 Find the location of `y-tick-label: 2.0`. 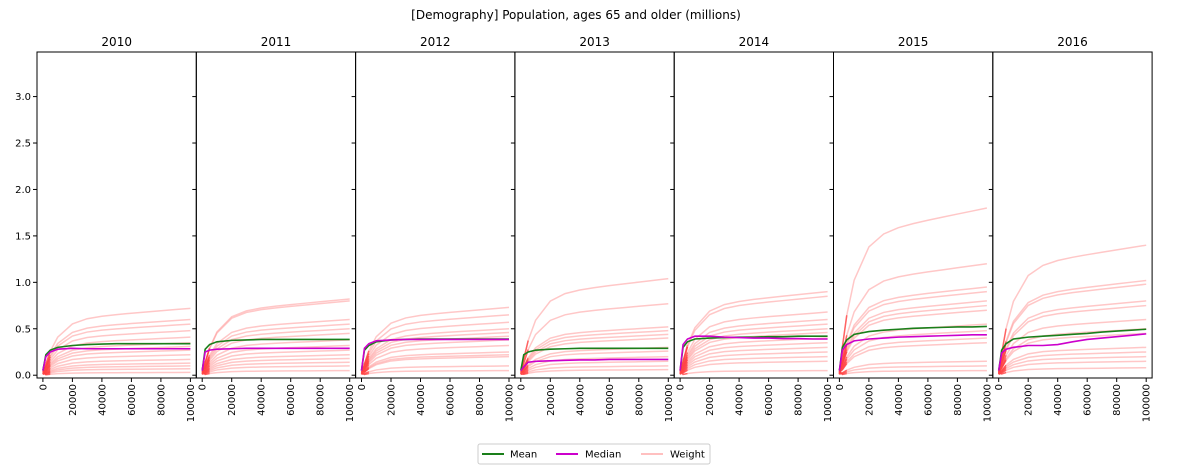

y-tick-label: 2.0 is located at coordinates (23, 190).